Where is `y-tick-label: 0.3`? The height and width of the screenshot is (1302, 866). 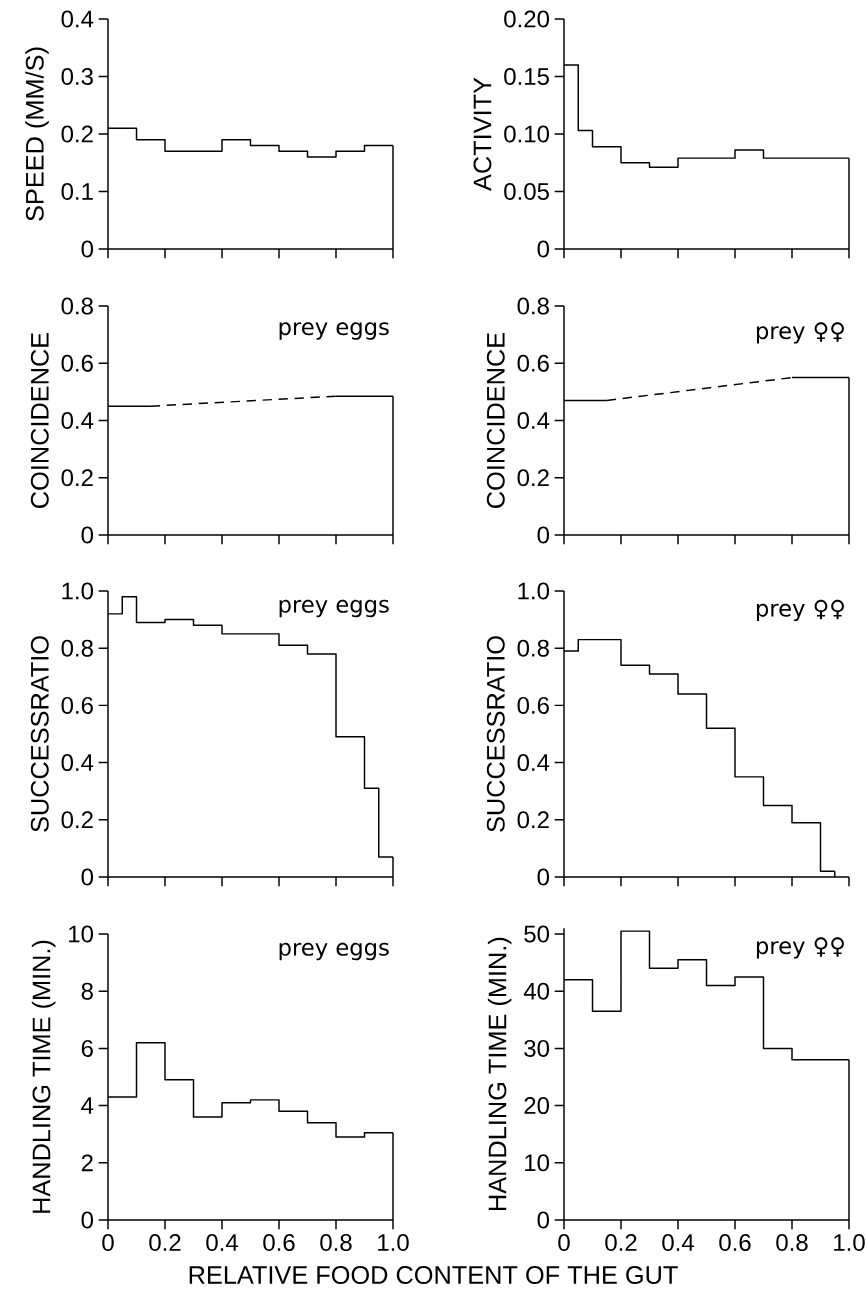 y-tick-label: 0.3 is located at coordinates (77, 76).